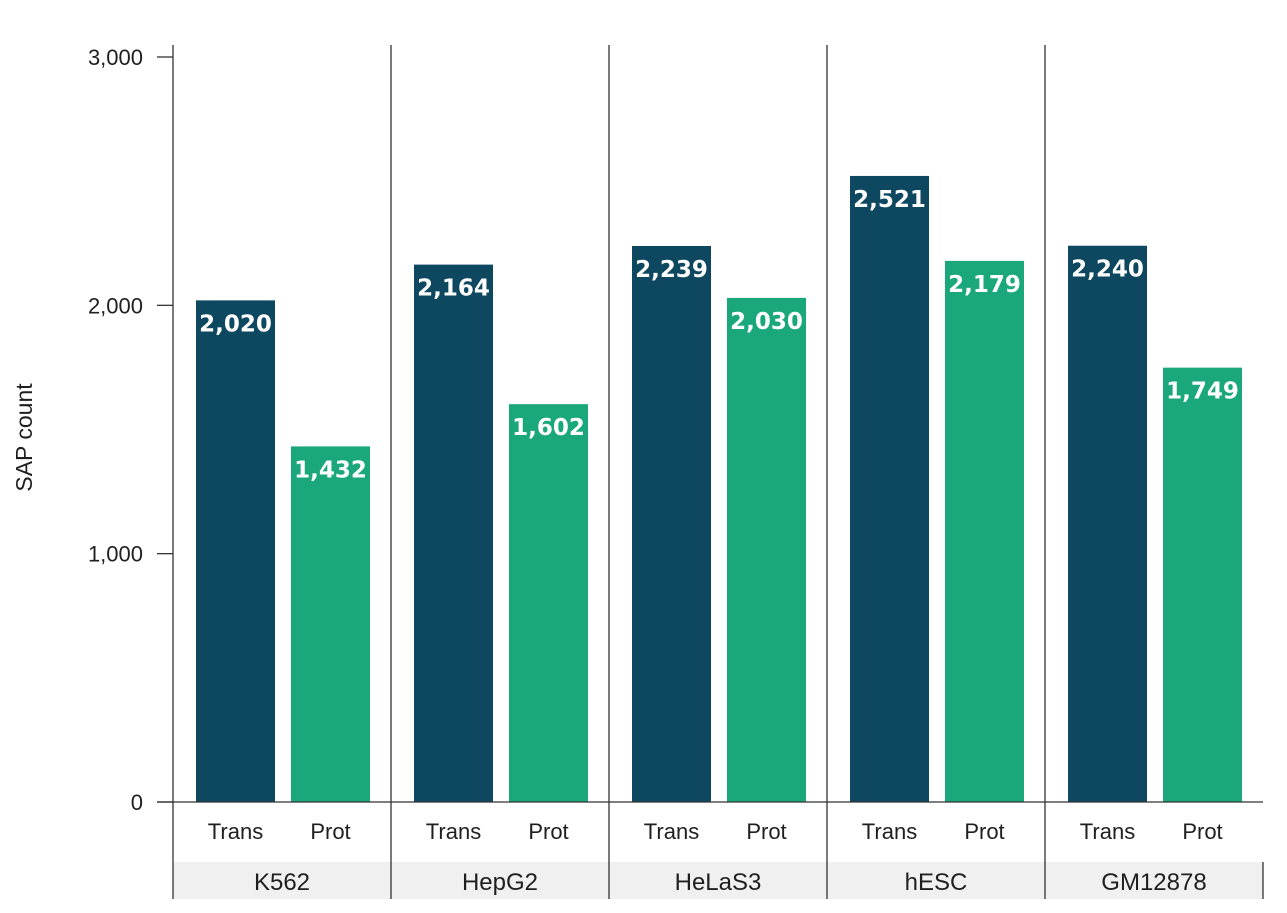  I want to click on bar-k562-trans, so click(235, 551).